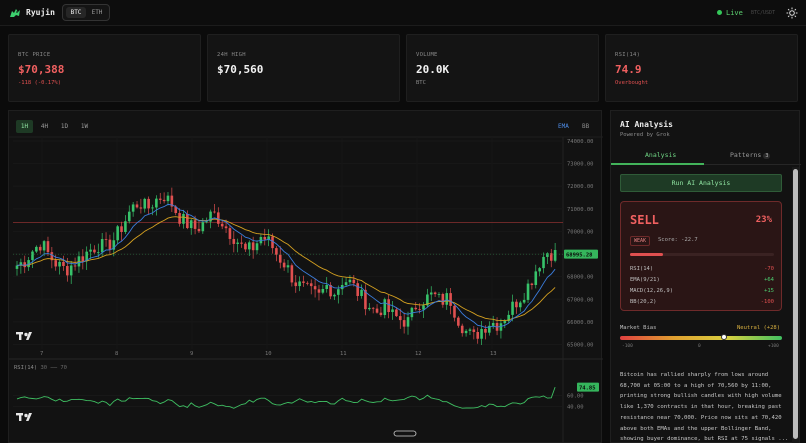 The width and height of the screenshot is (806, 443). What do you see at coordinates (563, 126) in the screenshot?
I see `indicator-ema-toggle: EMA` at bounding box center [563, 126].